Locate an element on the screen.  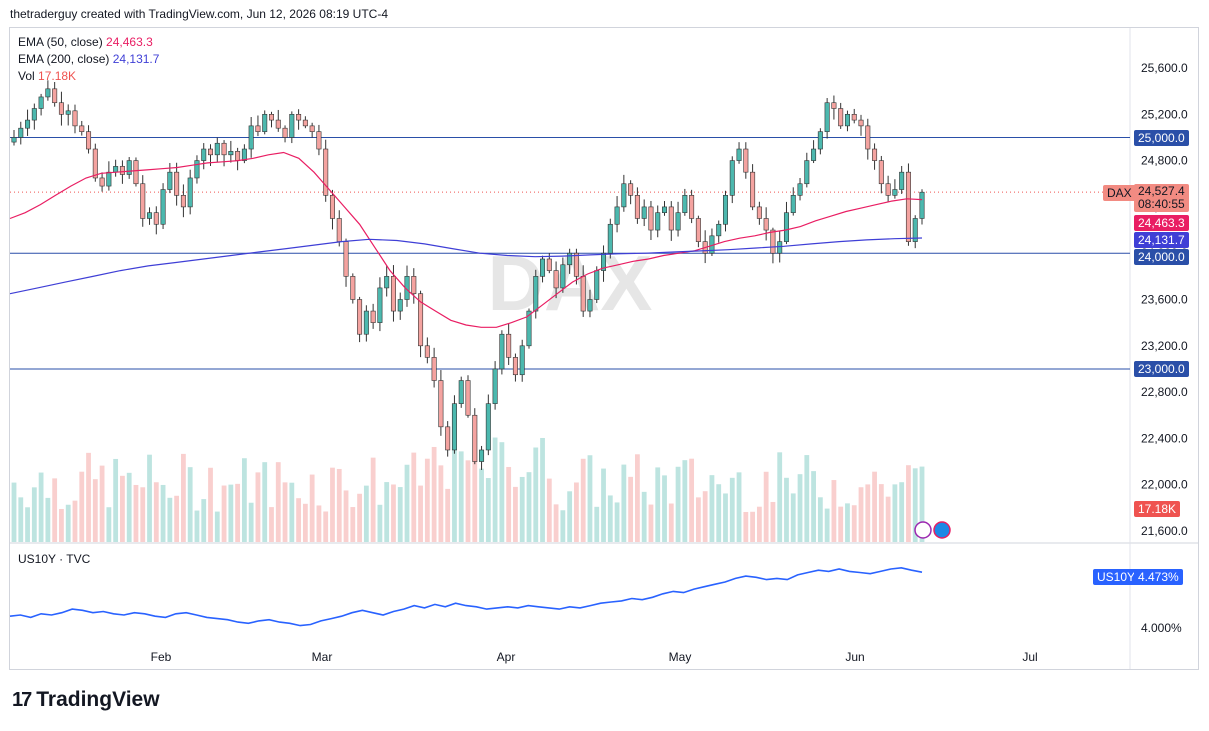
y-tick-label: 25,200.0 is located at coordinates (1164, 114).